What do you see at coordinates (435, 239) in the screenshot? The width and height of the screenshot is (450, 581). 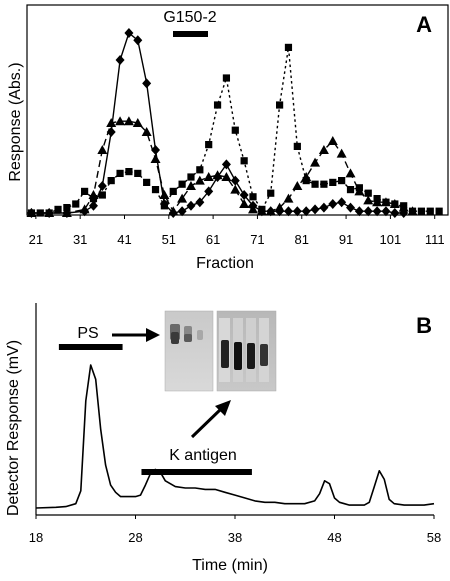 I see `x-tick-label-a: 111` at bounding box center [435, 239].